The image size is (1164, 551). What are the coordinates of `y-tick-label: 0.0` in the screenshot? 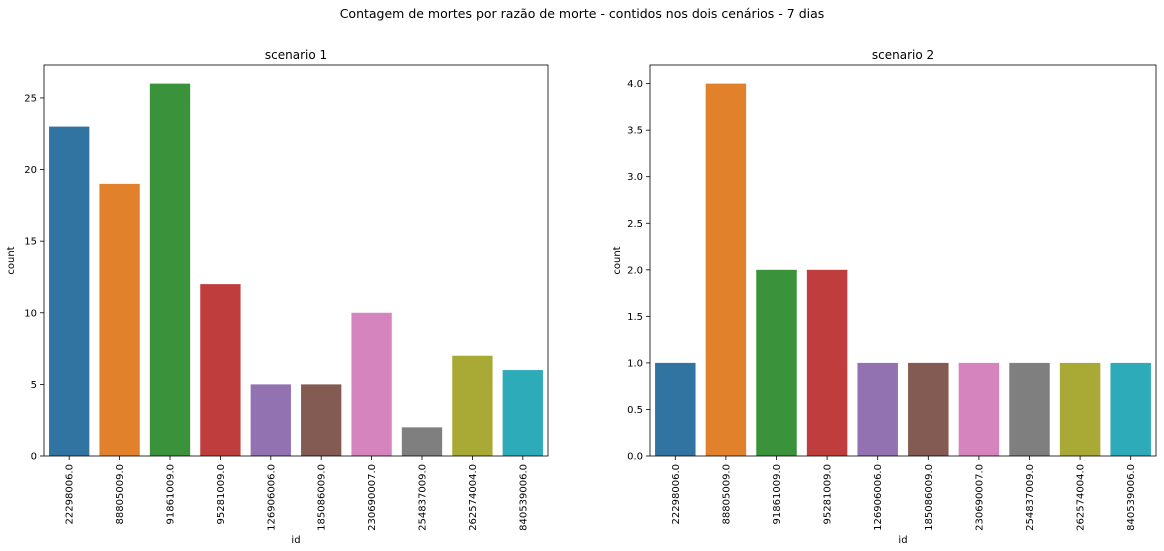 It's located at (635, 457).